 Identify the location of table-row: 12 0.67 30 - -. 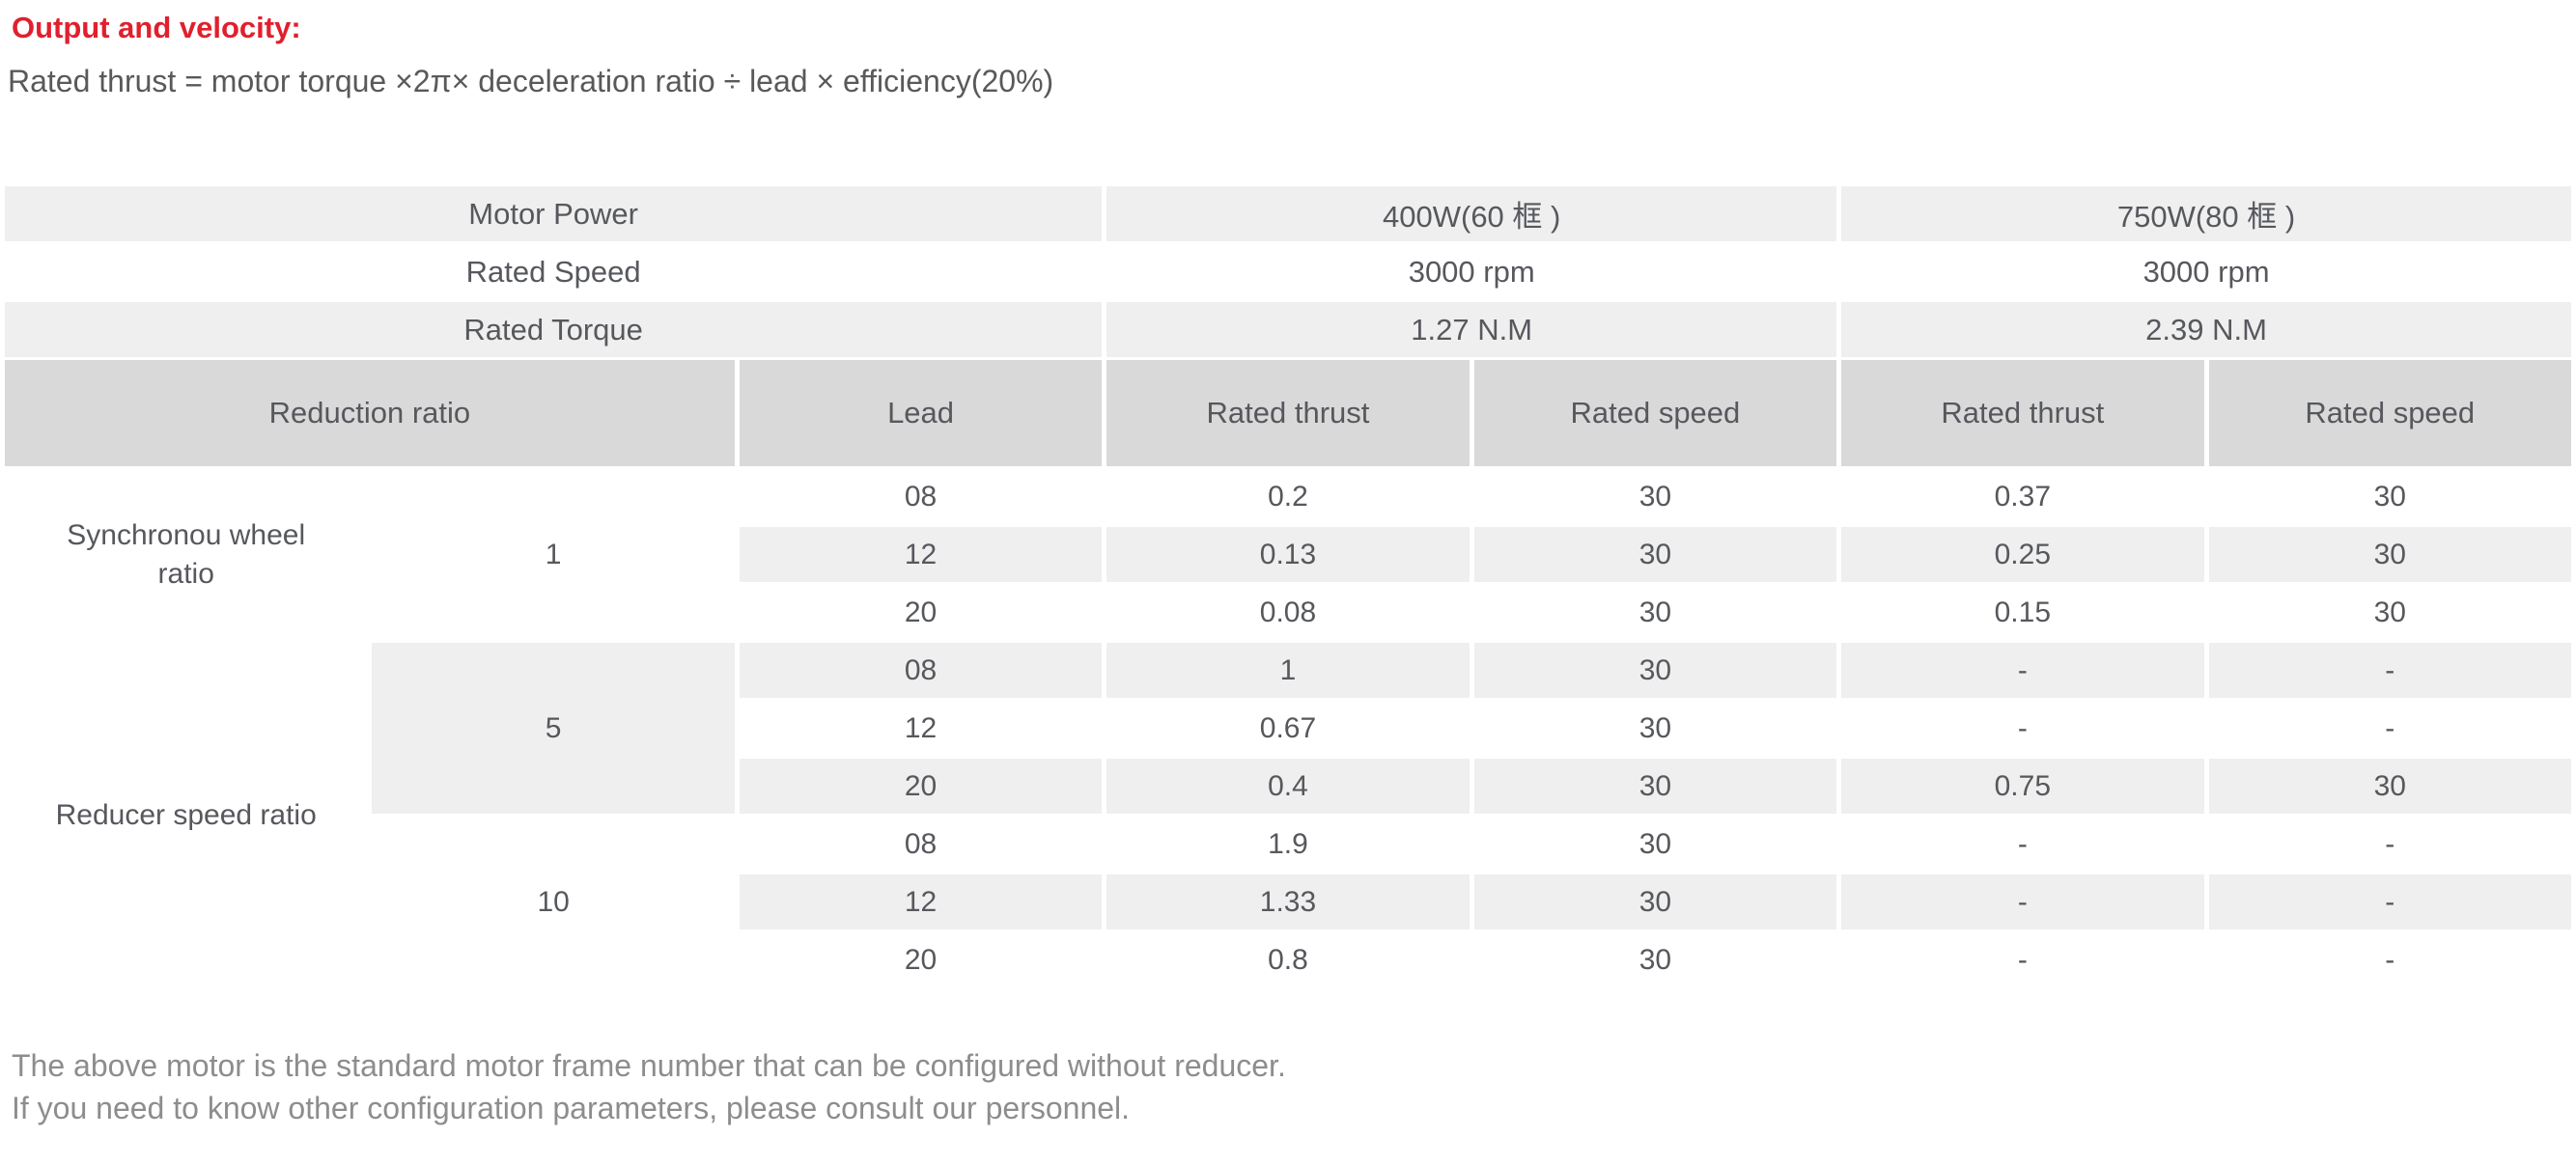
(1288, 728).